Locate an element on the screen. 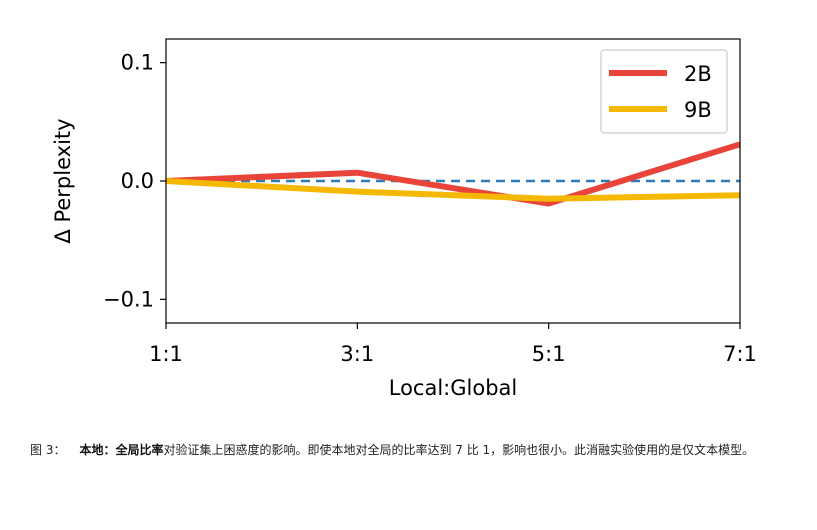 The image size is (817, 530). x-tick-label: 7:1 is located at coordinates (740, 354).